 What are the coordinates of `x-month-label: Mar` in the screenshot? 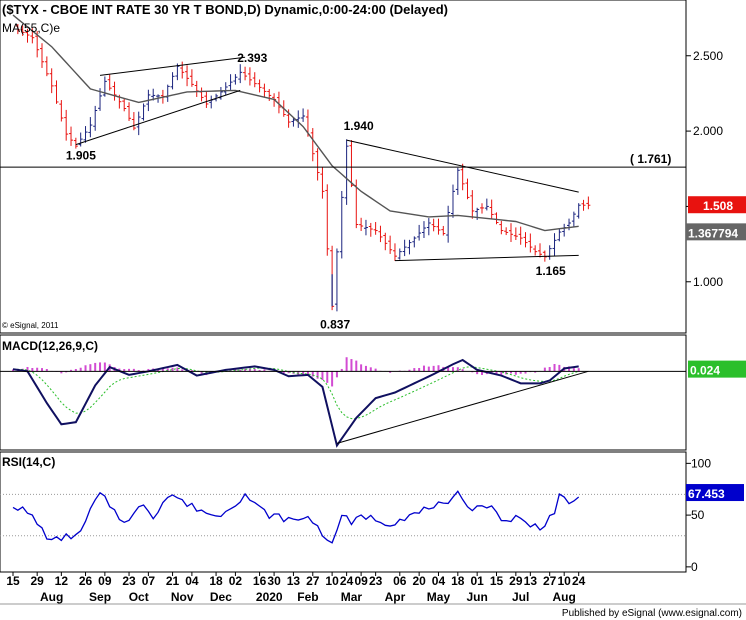 It's located at (352, 597).